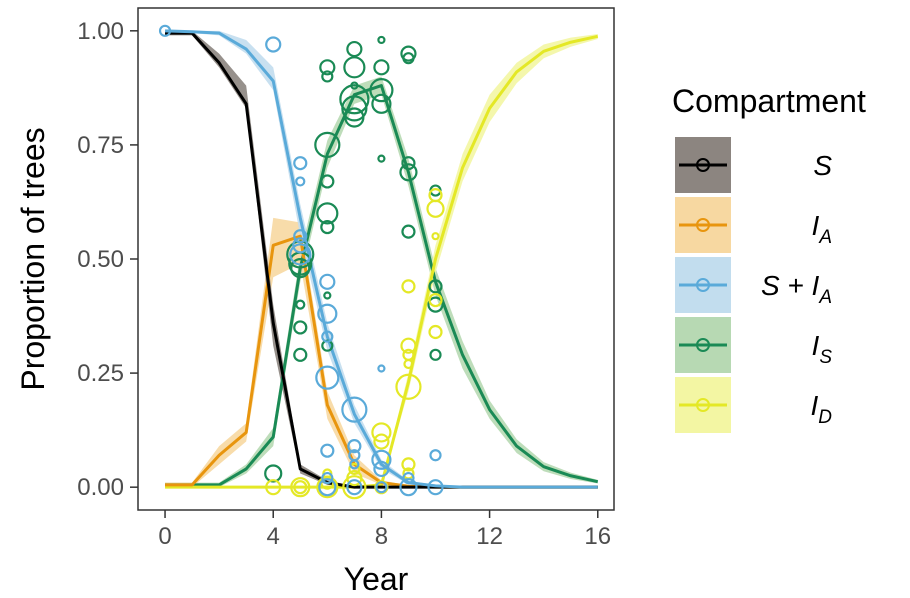 The image size is (910, 598). What do you see at coordinates (100, 145) in the screenshot?
I see `y-tick-label-0.75: 0.75` at bounding box center [100, 145].